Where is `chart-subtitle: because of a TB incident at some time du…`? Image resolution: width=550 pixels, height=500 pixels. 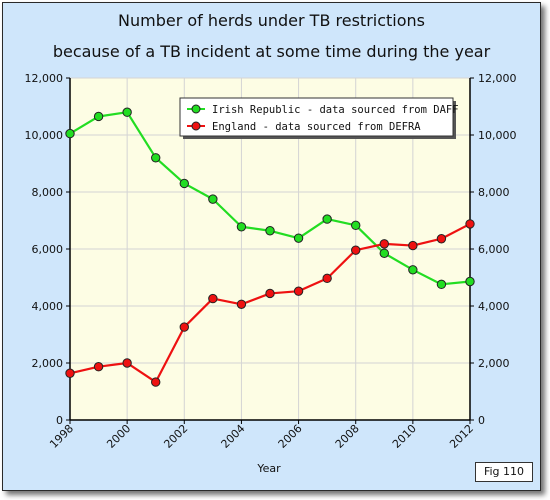
chart-subtitle: because of a TB incident at some time du… is located at coordinates (271, 51).